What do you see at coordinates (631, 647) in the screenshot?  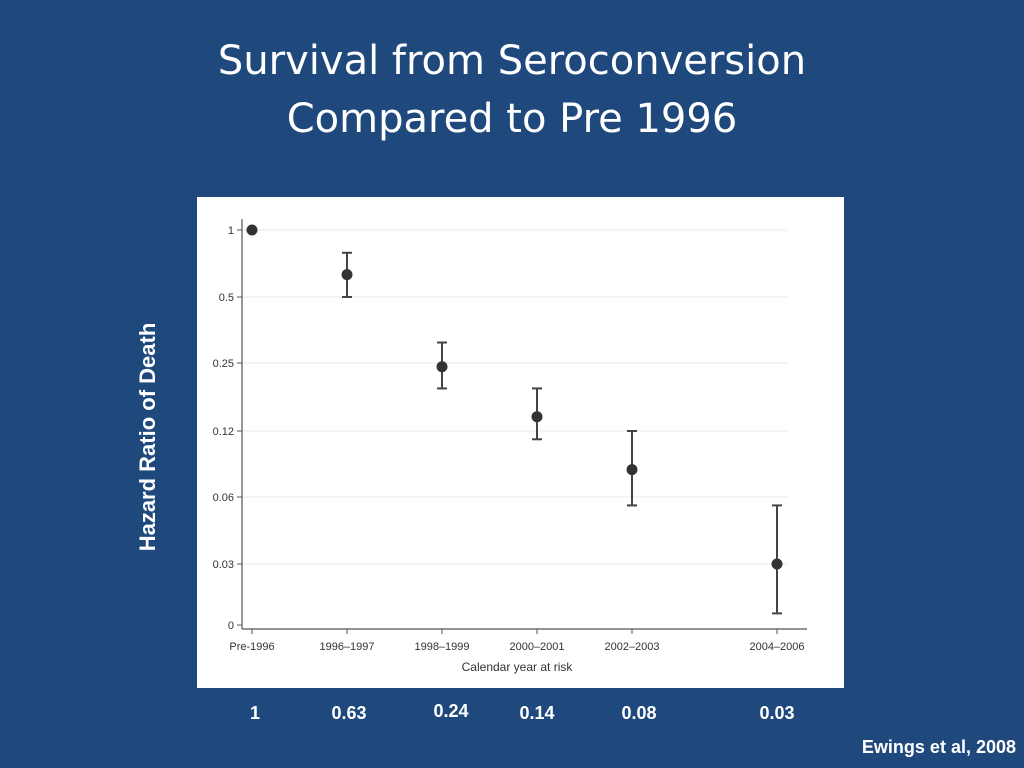 I see `x-tick-label: 2002–2003` at bounding box center [631, 647].